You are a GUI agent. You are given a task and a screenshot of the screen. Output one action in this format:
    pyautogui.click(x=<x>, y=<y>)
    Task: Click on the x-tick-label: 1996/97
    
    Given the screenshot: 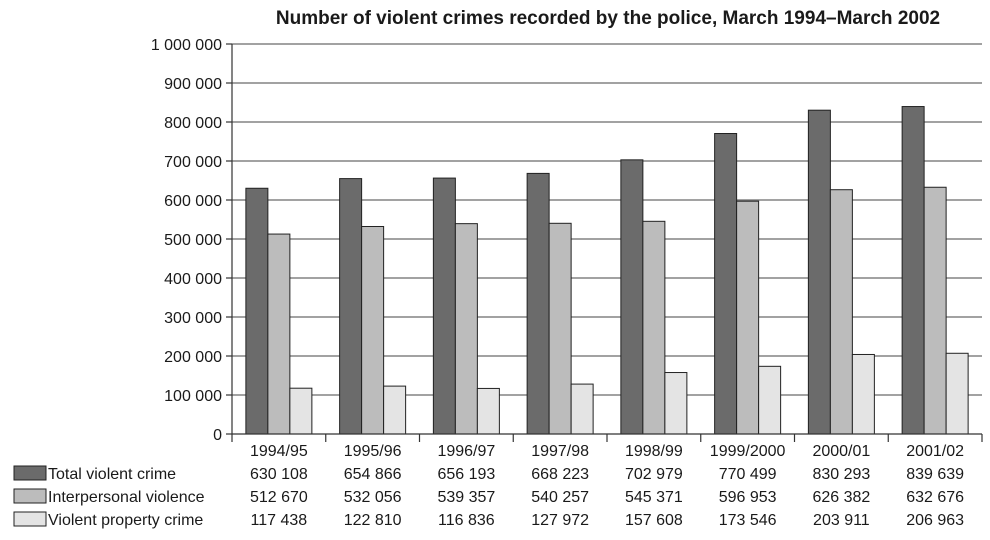 What is the action you would take?
    pyautogui.click(x=466, y=451)
    